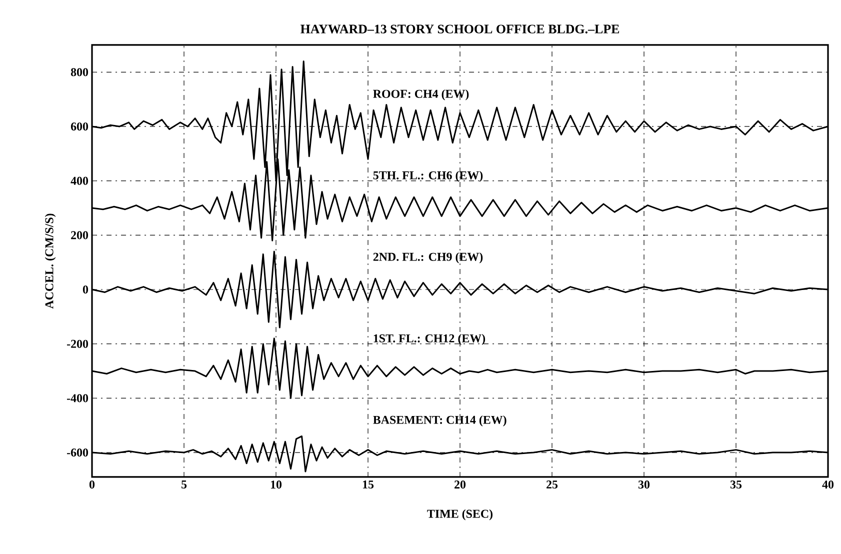 The width and height of the screenshot is (841, 554). I want to click on series-label: 2ND. FL.: CH9 (EW), so click(428, 258).